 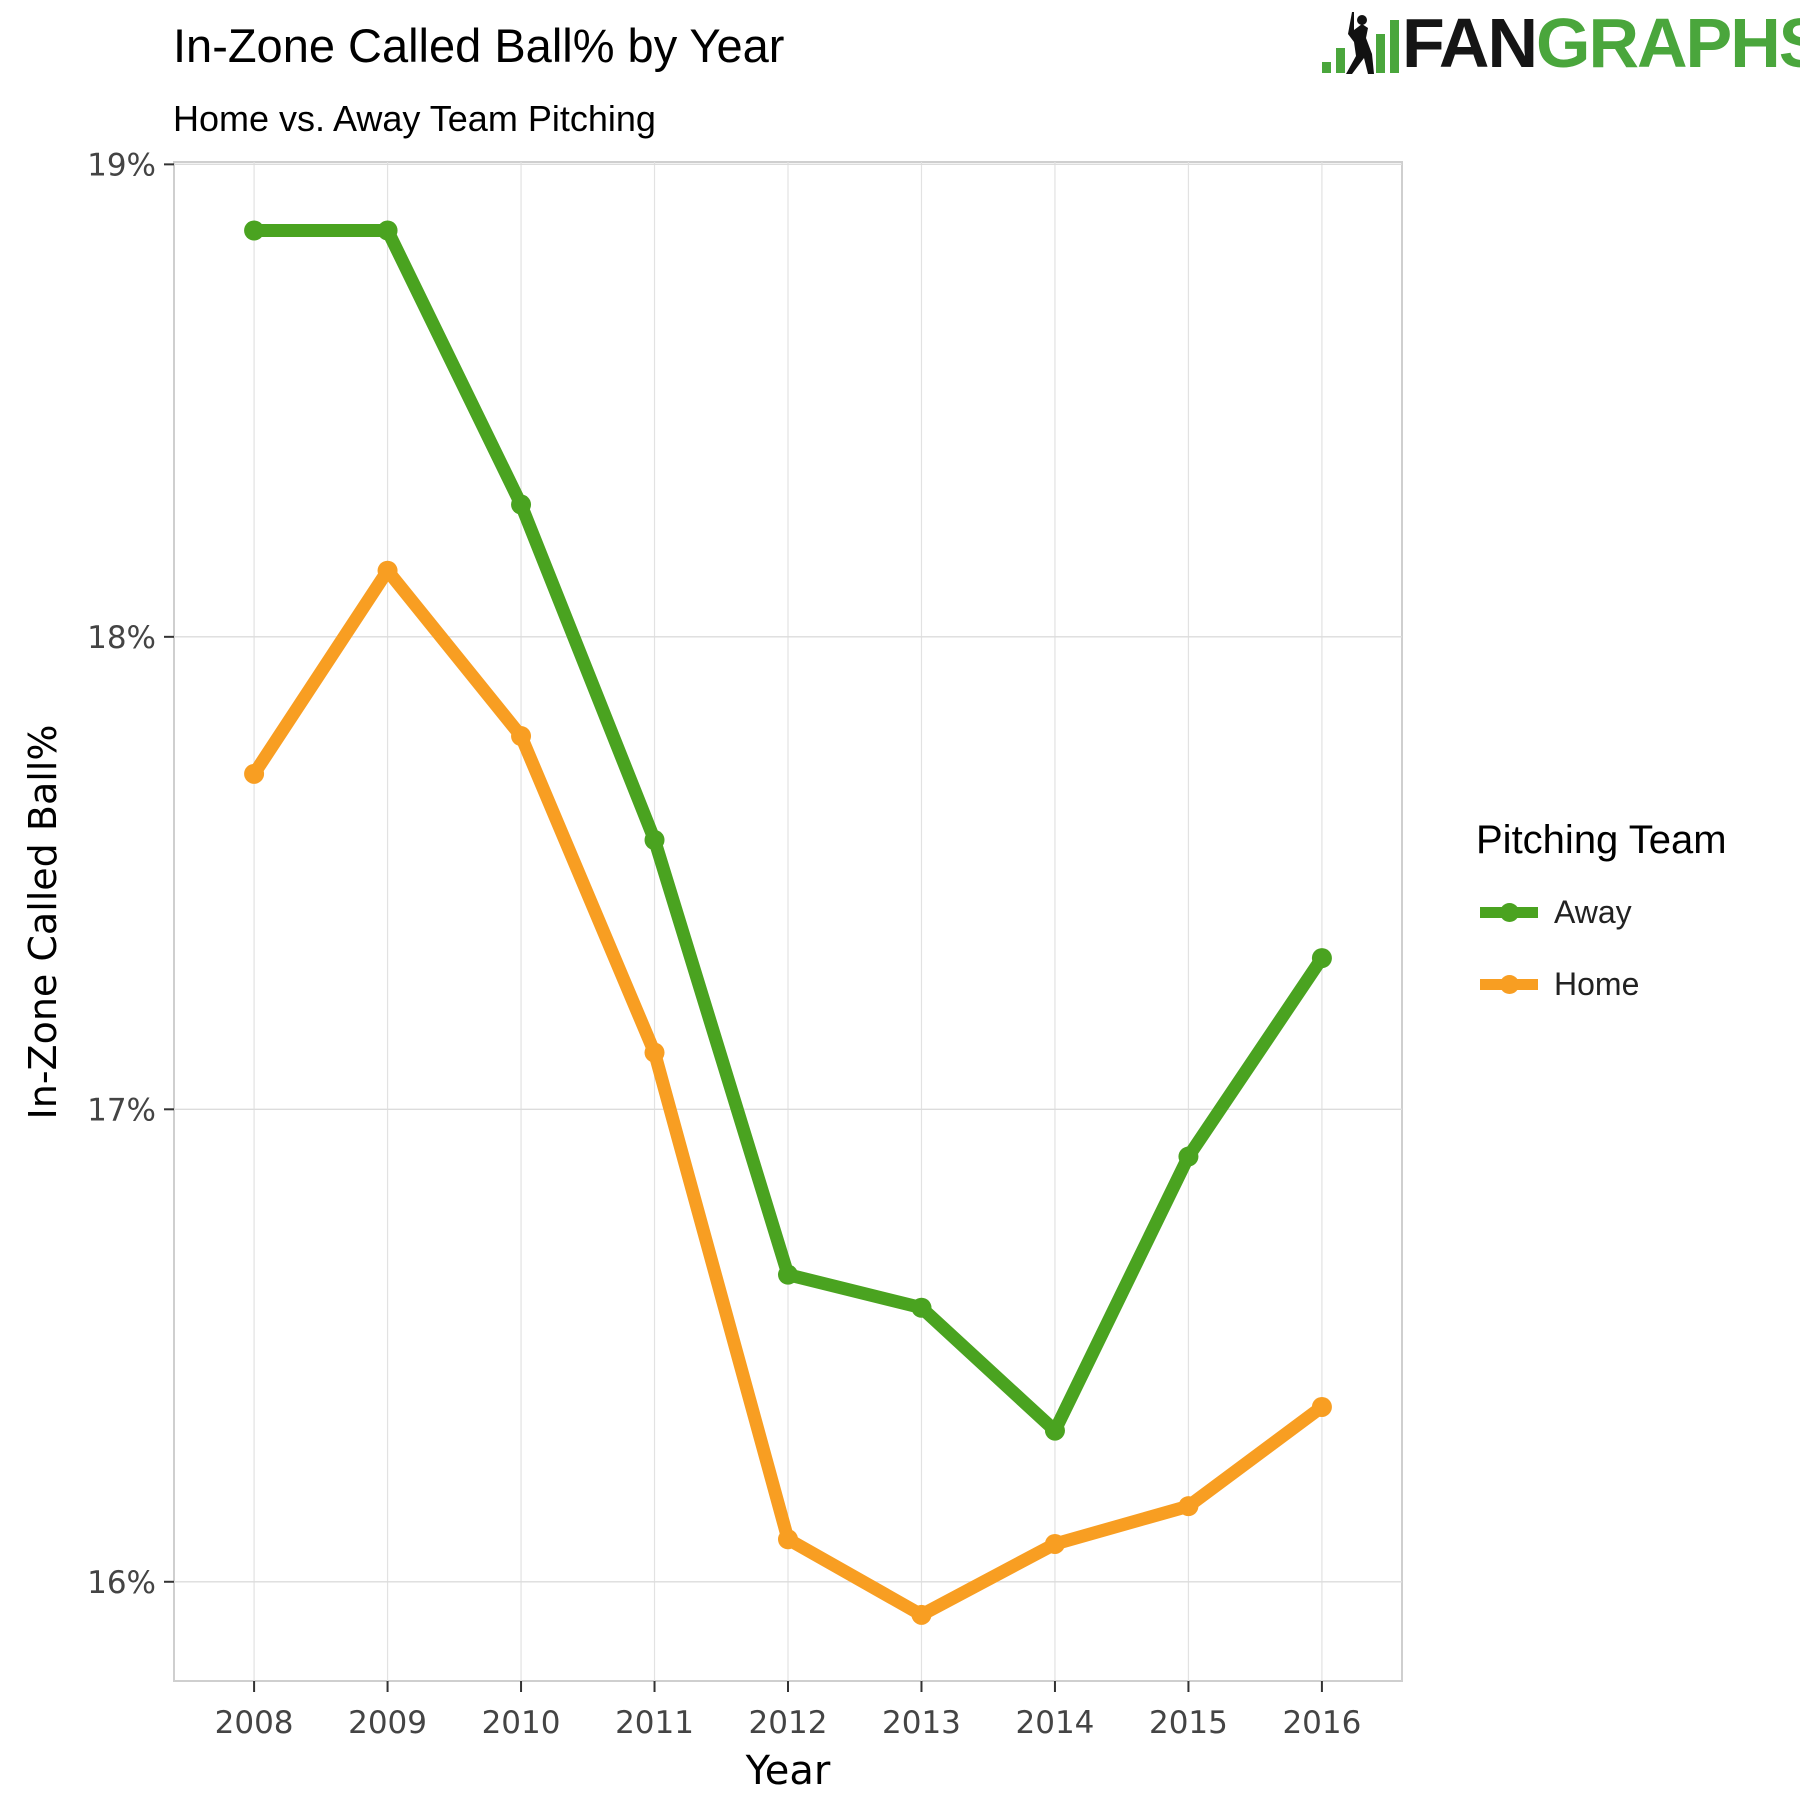 I want to click on batter-bars-icon, so click(x=1360, y=43).